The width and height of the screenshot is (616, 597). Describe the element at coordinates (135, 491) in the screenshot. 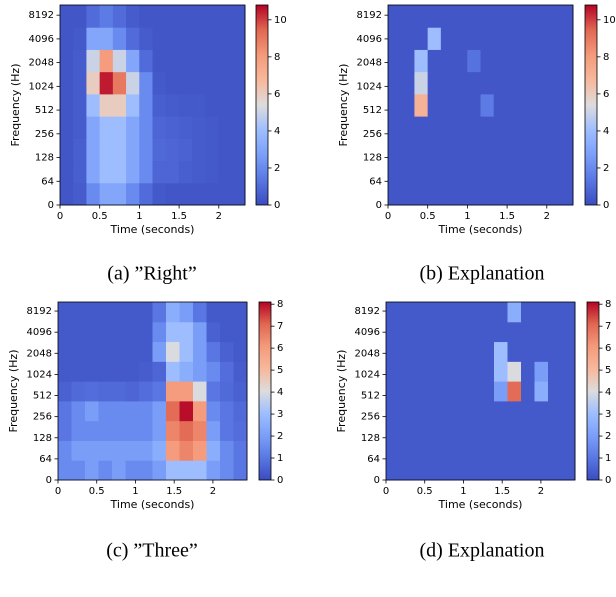

I see `x-tick-label: 1` at that location.